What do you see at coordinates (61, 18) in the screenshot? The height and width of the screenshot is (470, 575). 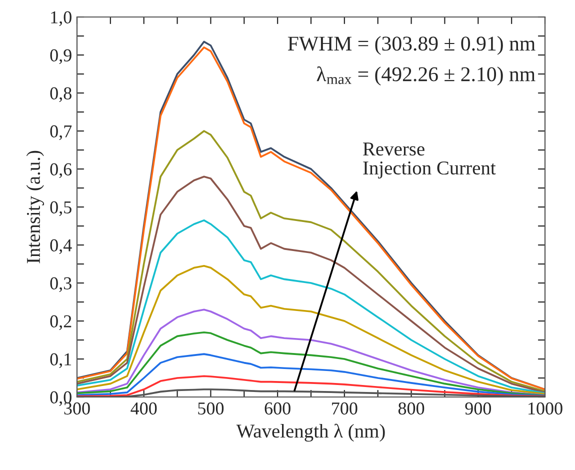 I see `y-tick-label: 1,0` at bounding box center [61, 18].